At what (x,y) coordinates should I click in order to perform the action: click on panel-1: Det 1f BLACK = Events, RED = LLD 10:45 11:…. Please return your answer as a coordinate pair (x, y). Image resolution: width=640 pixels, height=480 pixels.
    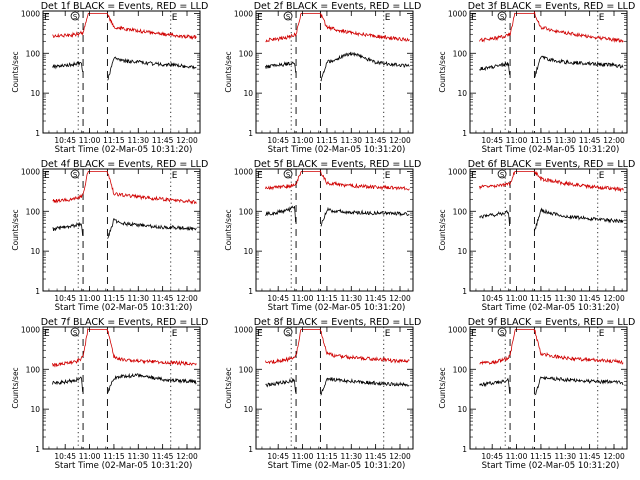
    Looking at the image, I should click on (109, 78).